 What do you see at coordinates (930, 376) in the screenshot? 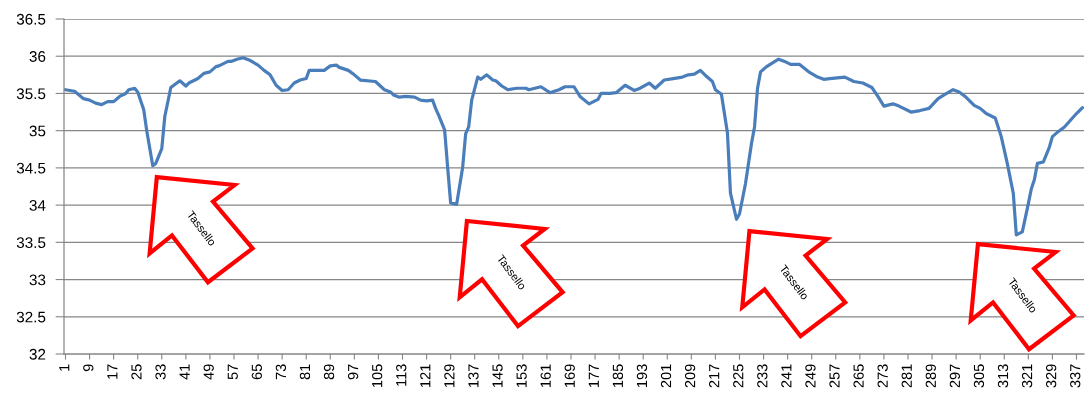
I see `x-tick-label: 289` at bounding box center [930, 376].